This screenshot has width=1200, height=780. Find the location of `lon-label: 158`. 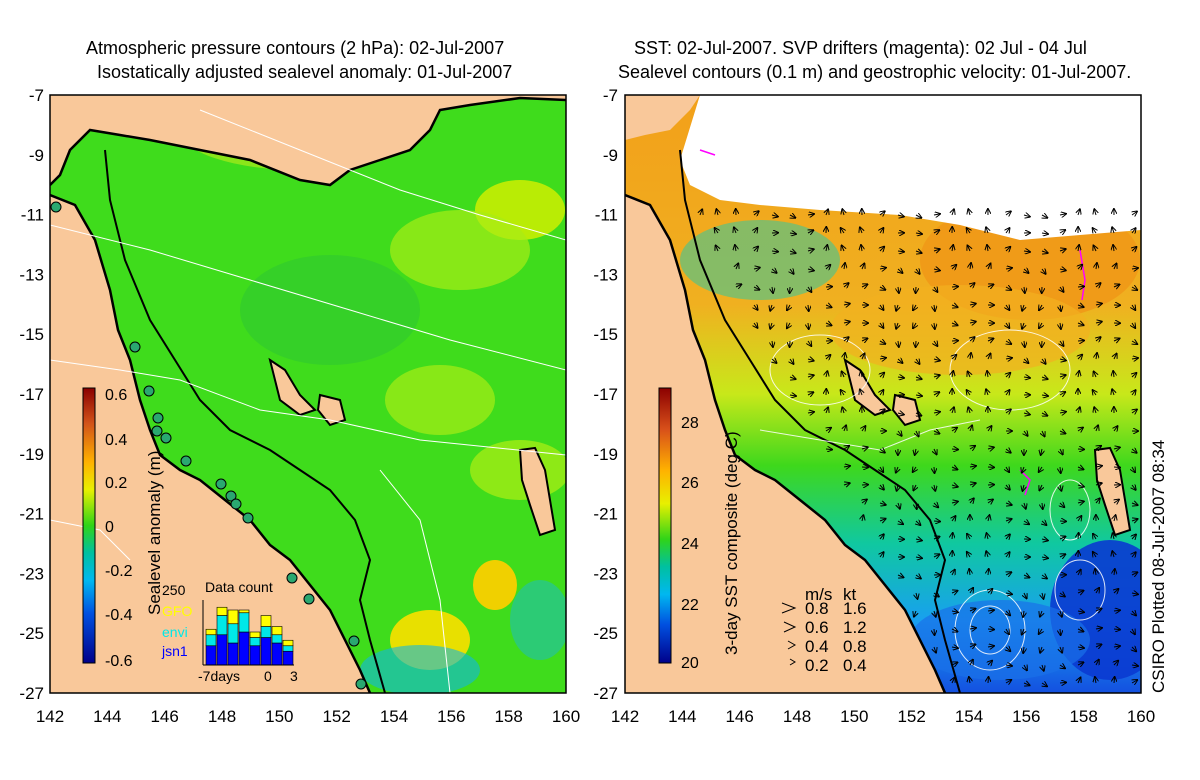

lon-label: 158 is located at coordinates (1083, 716).